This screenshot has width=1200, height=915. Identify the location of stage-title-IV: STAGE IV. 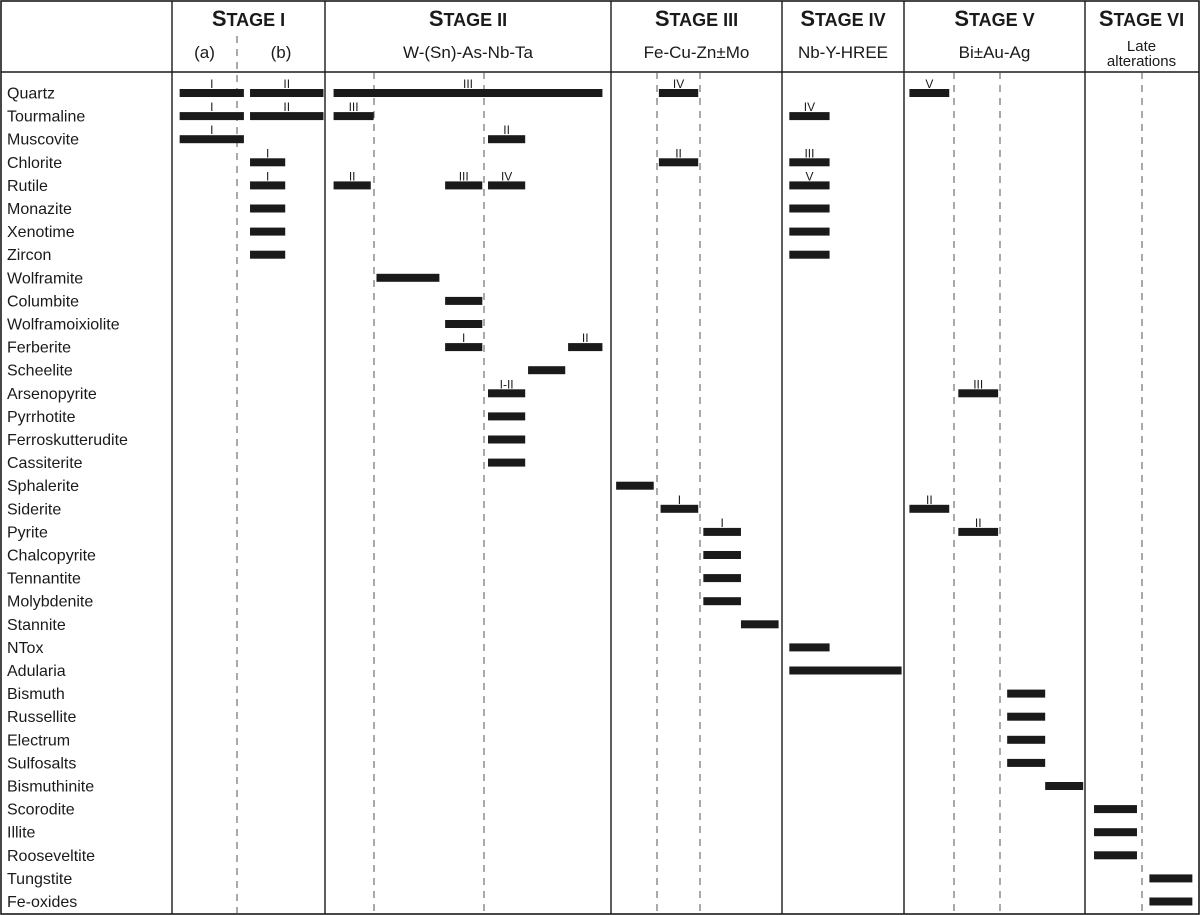
(842, 18).